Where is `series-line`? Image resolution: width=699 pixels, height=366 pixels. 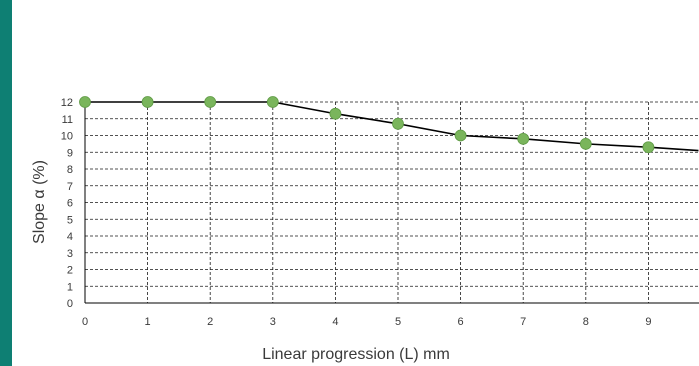
series-line is located at coordinates (392, 126).